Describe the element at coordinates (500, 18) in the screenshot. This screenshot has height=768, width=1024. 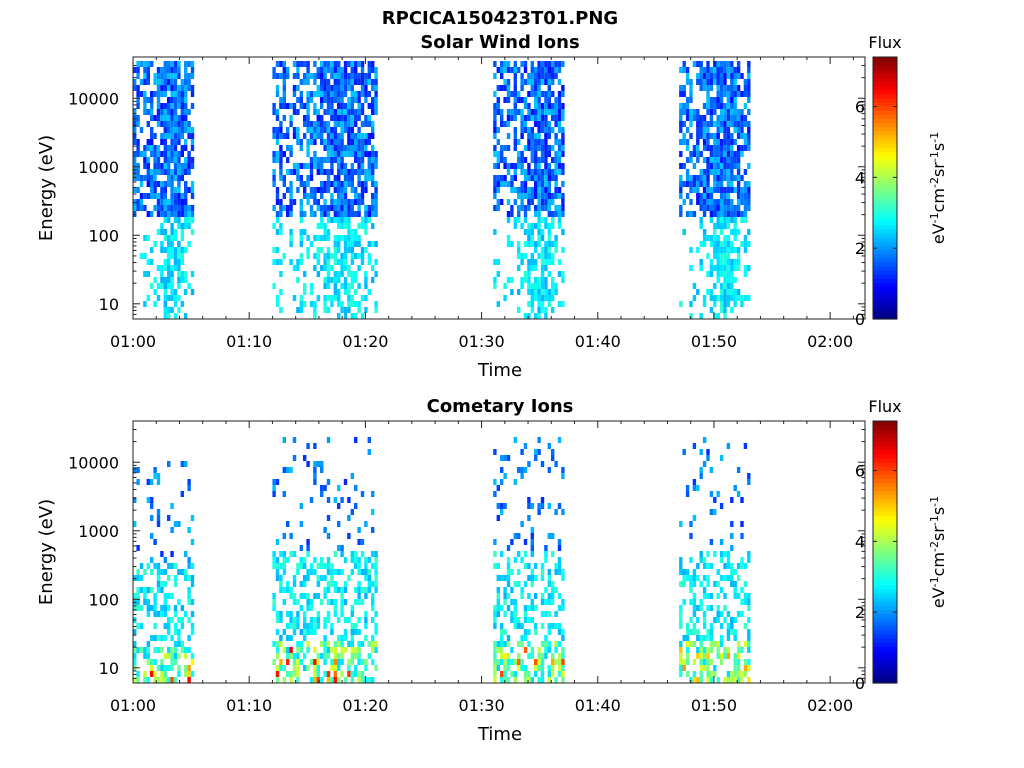
I see `figure-title: RPCICA150423T01.PNG` at that location.